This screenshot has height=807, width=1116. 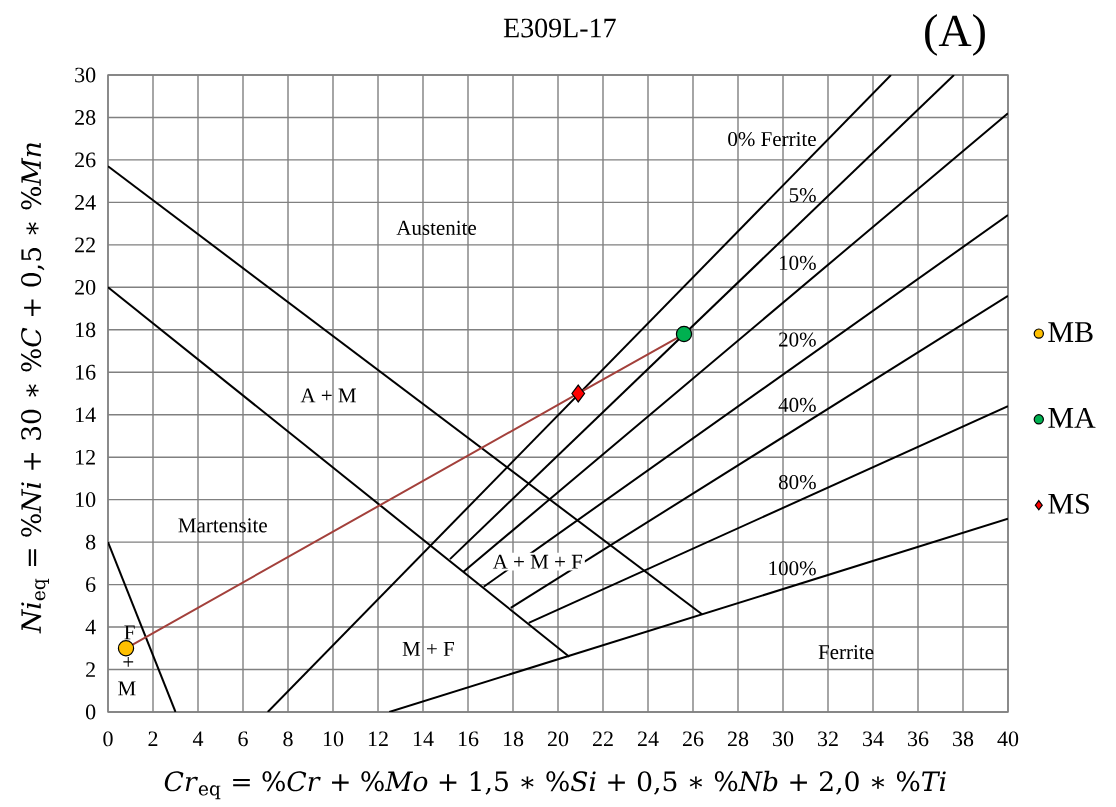 What do you see at coordinates (108, 739) in the screenshot?
I see `x-tick-label: 0` at bounding box center [108, 739].